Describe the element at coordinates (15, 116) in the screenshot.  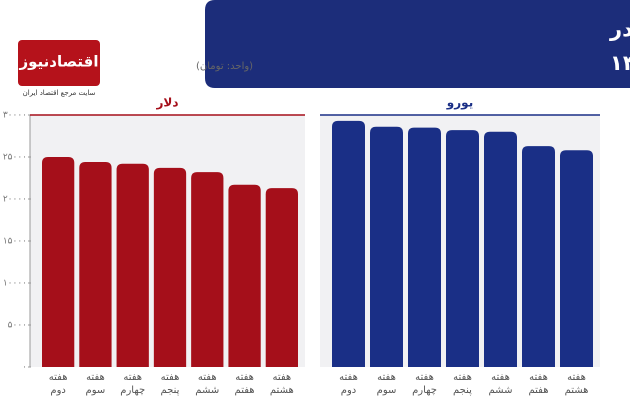
I see `y-tick-label: ۳۰۰۰۰` at that location.